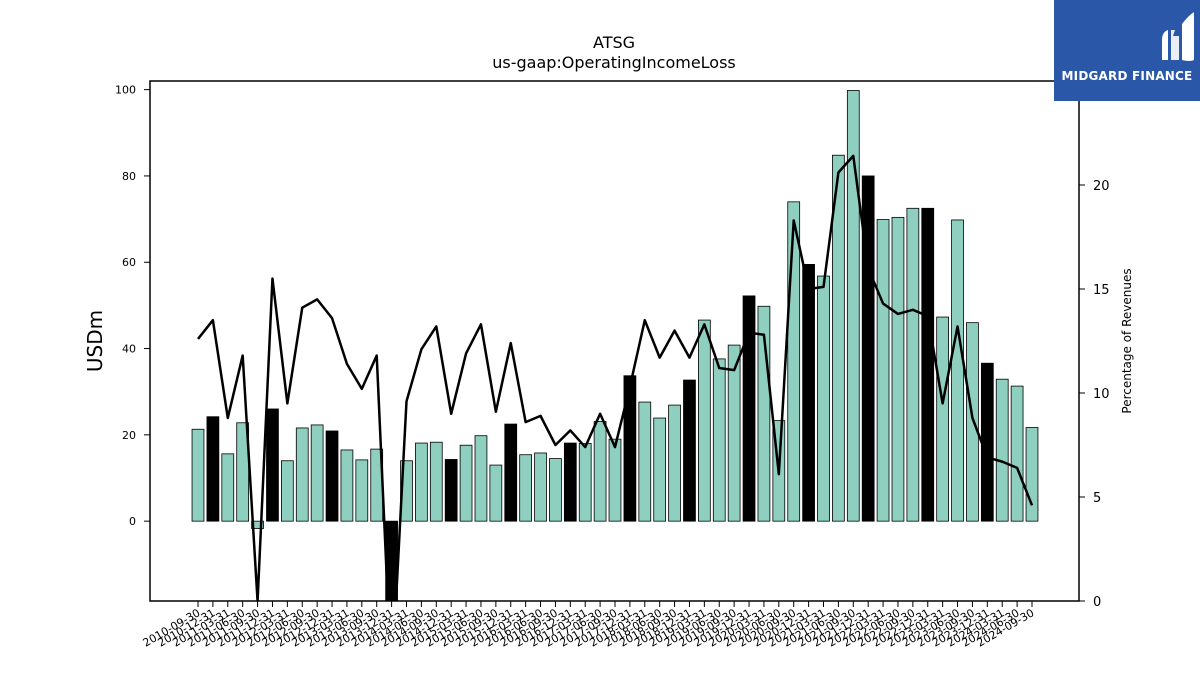 The width and height of the screenshot is (1200, 675). I want to click on y-tick-label: 80, so click(129, 176).